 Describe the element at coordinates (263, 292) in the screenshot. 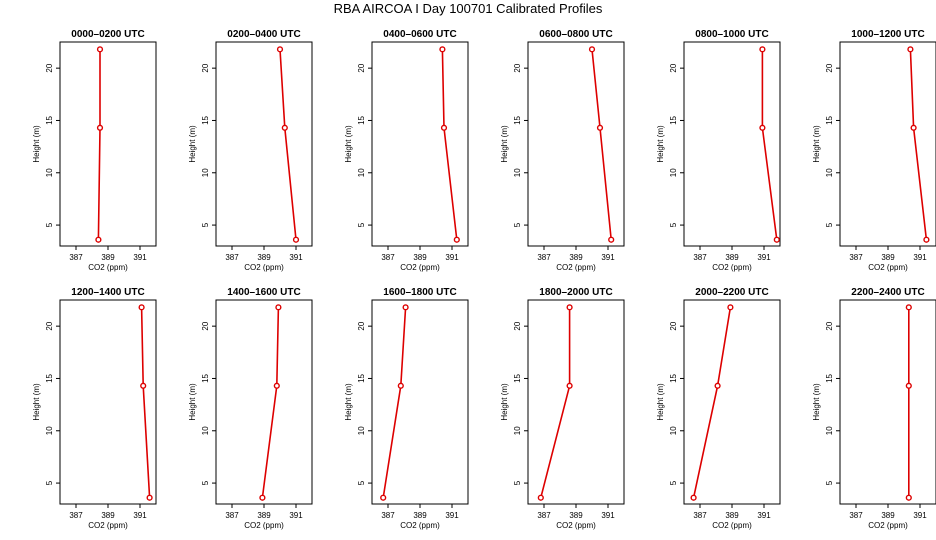

I see `panel-title: 1400–1600 UTC` at that location.